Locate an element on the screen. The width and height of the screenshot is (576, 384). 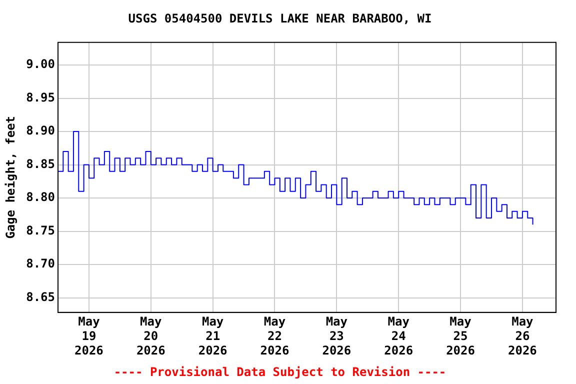
y-tick-label: 8.95 is located at coordinates (40, 97).